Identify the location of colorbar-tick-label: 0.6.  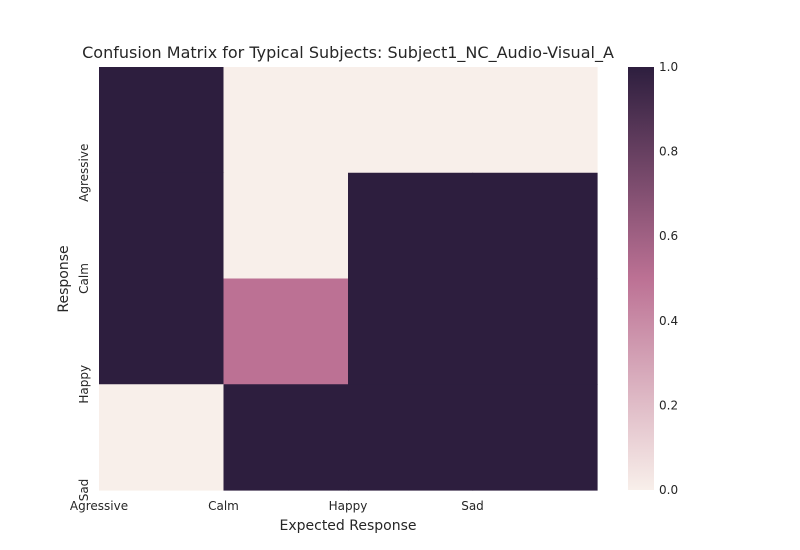
(668, 236).